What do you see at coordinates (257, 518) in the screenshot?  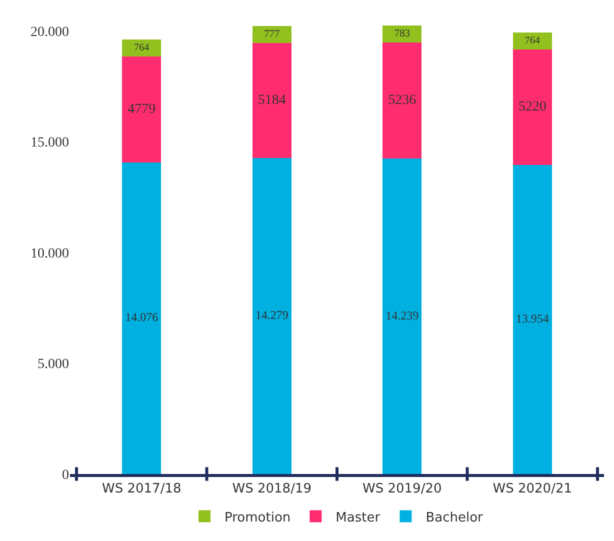 I see `legend-label: Promotion` at bounding box center [257, 518].